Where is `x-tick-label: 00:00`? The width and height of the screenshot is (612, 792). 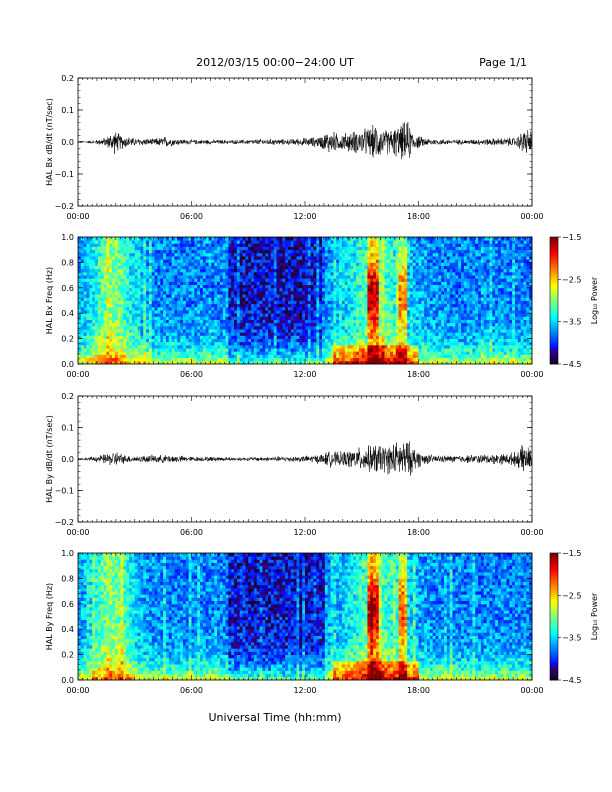 x-tick-label: 00:00 is located at coordinates (531, 216).